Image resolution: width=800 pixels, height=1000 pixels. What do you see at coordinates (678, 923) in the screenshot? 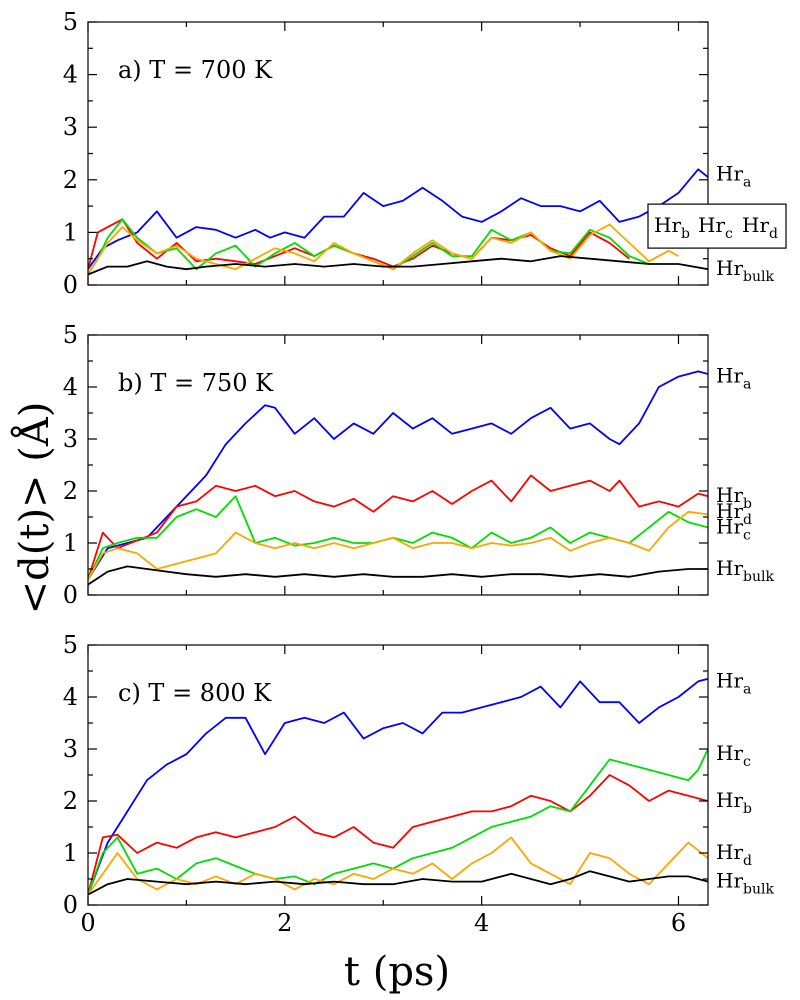
I see `x-tick-label: 6` at bounding box center [678, 923].